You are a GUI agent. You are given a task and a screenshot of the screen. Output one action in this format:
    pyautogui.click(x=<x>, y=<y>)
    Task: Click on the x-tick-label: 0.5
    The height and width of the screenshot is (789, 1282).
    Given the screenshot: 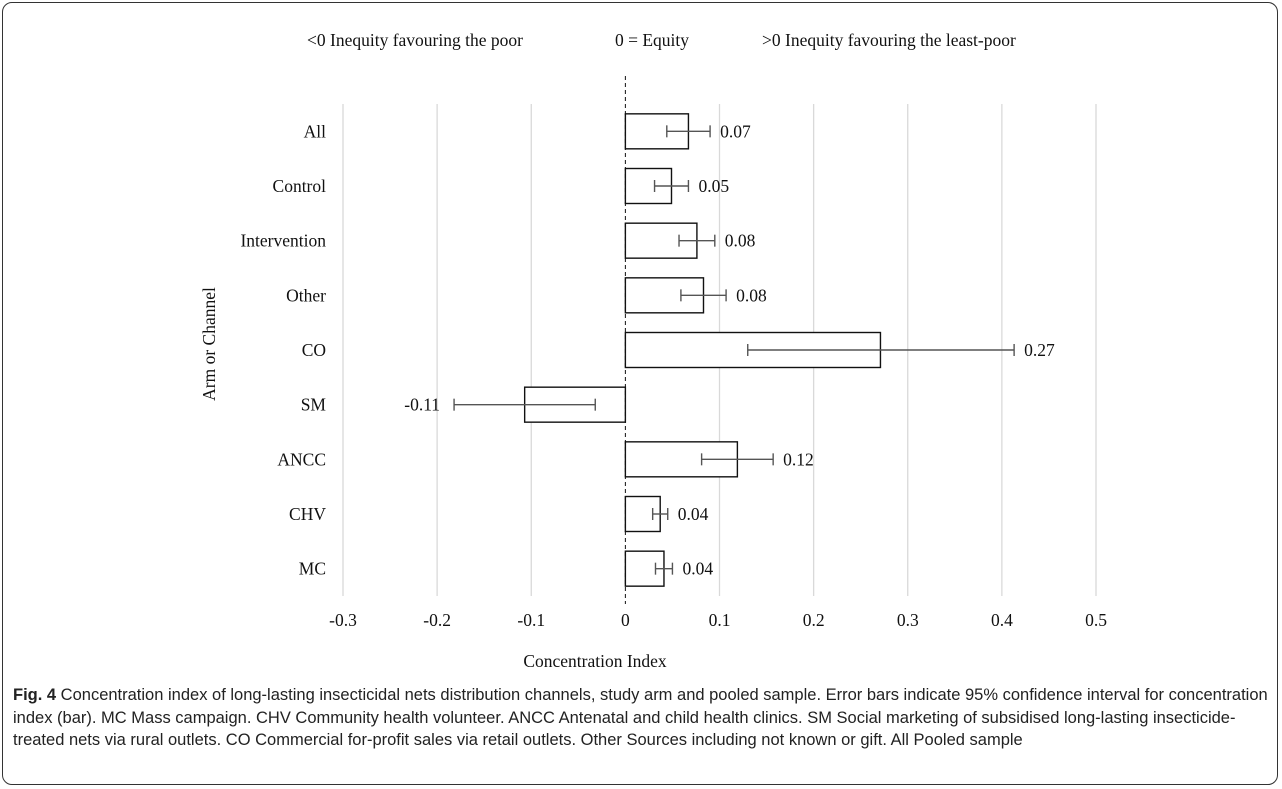 What is the action you would take?
    pyautogui.click(x=1096, y=620)
    